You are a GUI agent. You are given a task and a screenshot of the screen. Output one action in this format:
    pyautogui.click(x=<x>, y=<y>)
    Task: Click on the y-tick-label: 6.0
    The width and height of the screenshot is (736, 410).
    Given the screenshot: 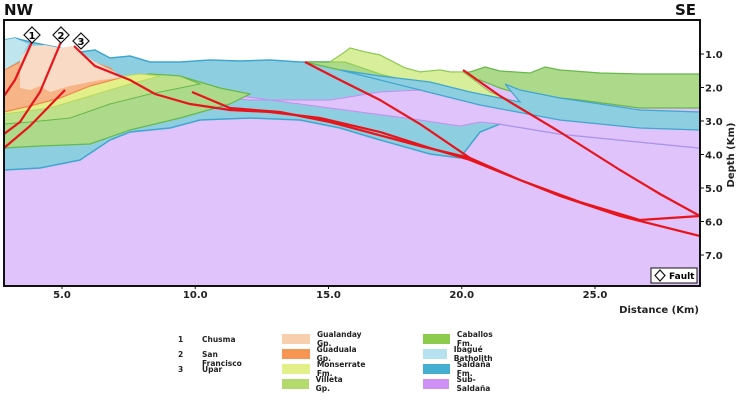 What is the action you would take?
    pyautogui.click(x=714, y=223)
    